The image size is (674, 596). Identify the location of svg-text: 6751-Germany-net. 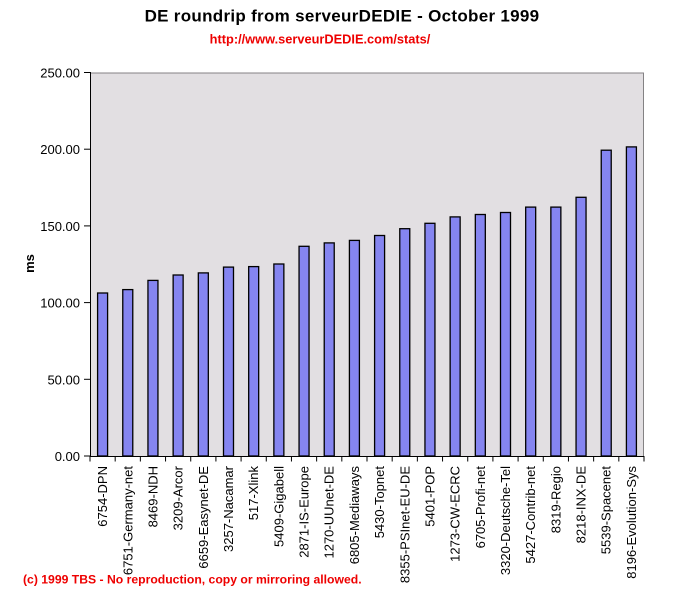
(127, 520).